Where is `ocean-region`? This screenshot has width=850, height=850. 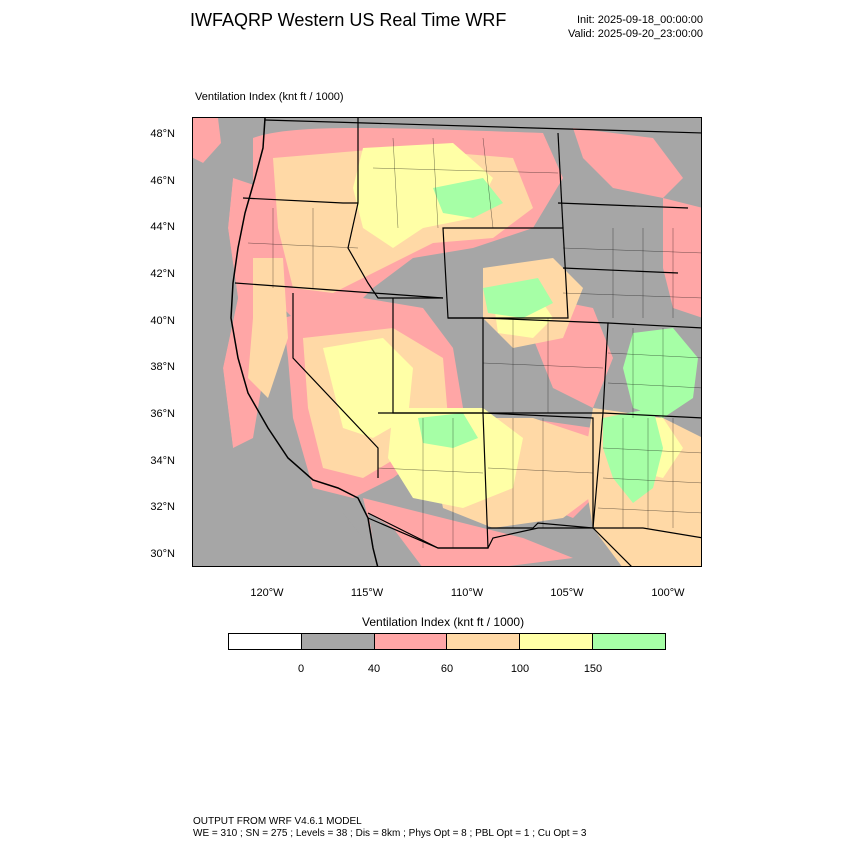 ocean-region is located at coordinates (280, 362).